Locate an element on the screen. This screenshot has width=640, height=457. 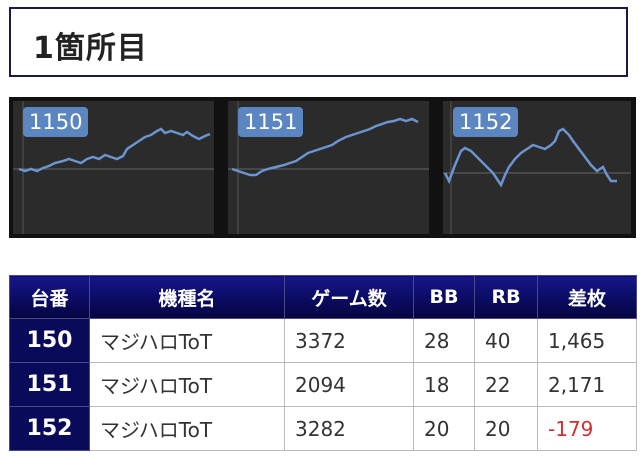
title-box: 1箇所目 is located at coordinates (318, 42).